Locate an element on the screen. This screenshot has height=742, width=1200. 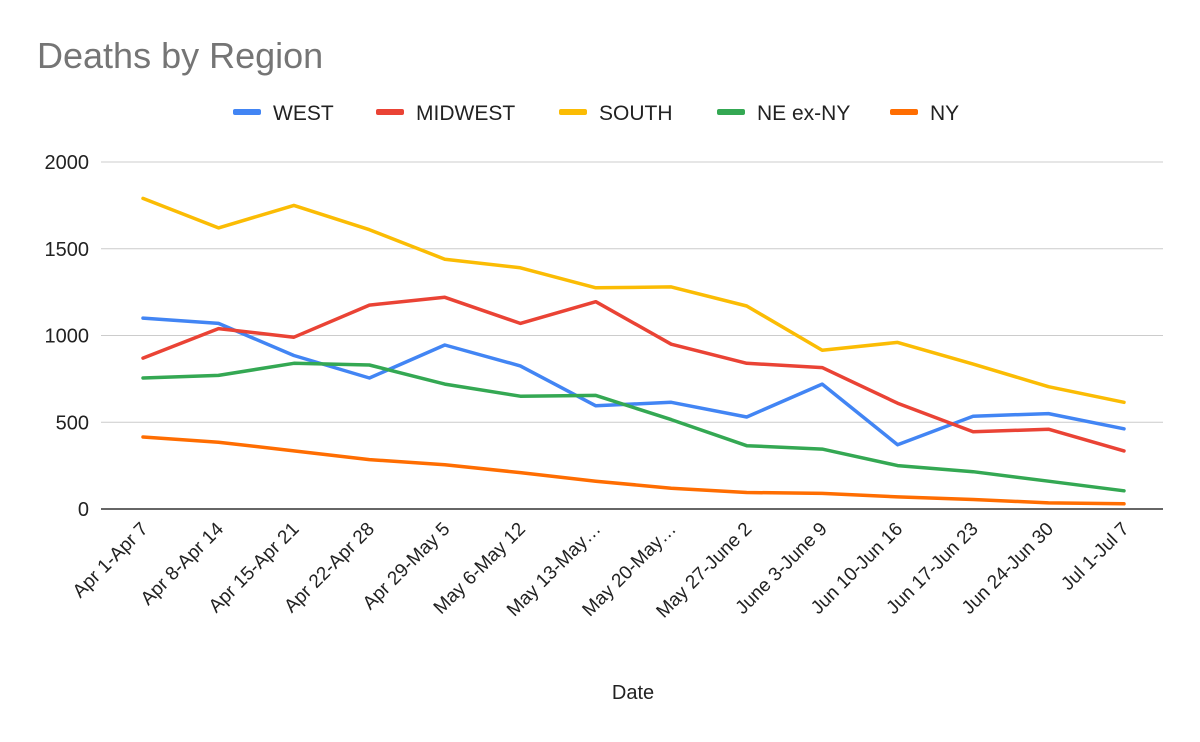
x-axis-label: Date is located at coordinates (633, 693).